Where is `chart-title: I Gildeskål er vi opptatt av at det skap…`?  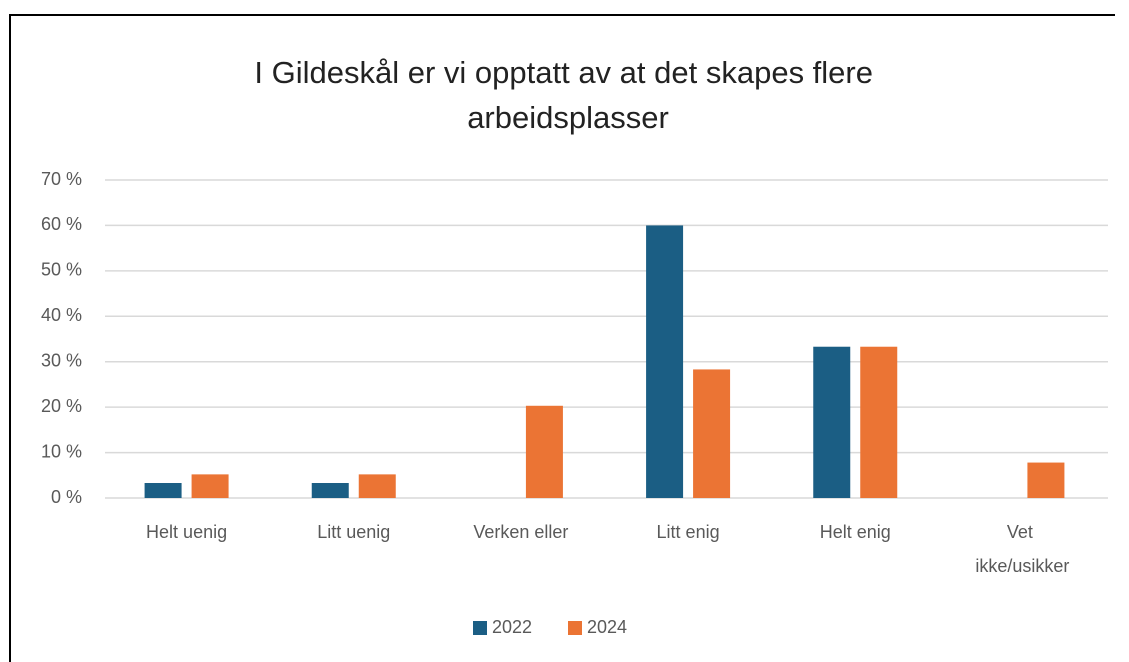 chart-title: I Gildeskål er vi opptatt av at det skap… is located at coordinates (567, 95).